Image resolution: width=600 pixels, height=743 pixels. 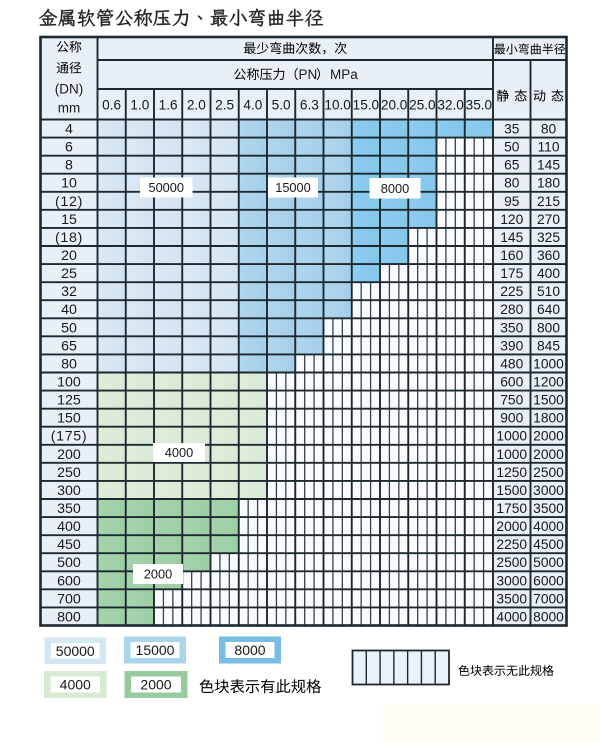 What do you see at coordinates (512, 201) in the screenshot?
I see `svg-text: 95` at bounding box center [512, 201].